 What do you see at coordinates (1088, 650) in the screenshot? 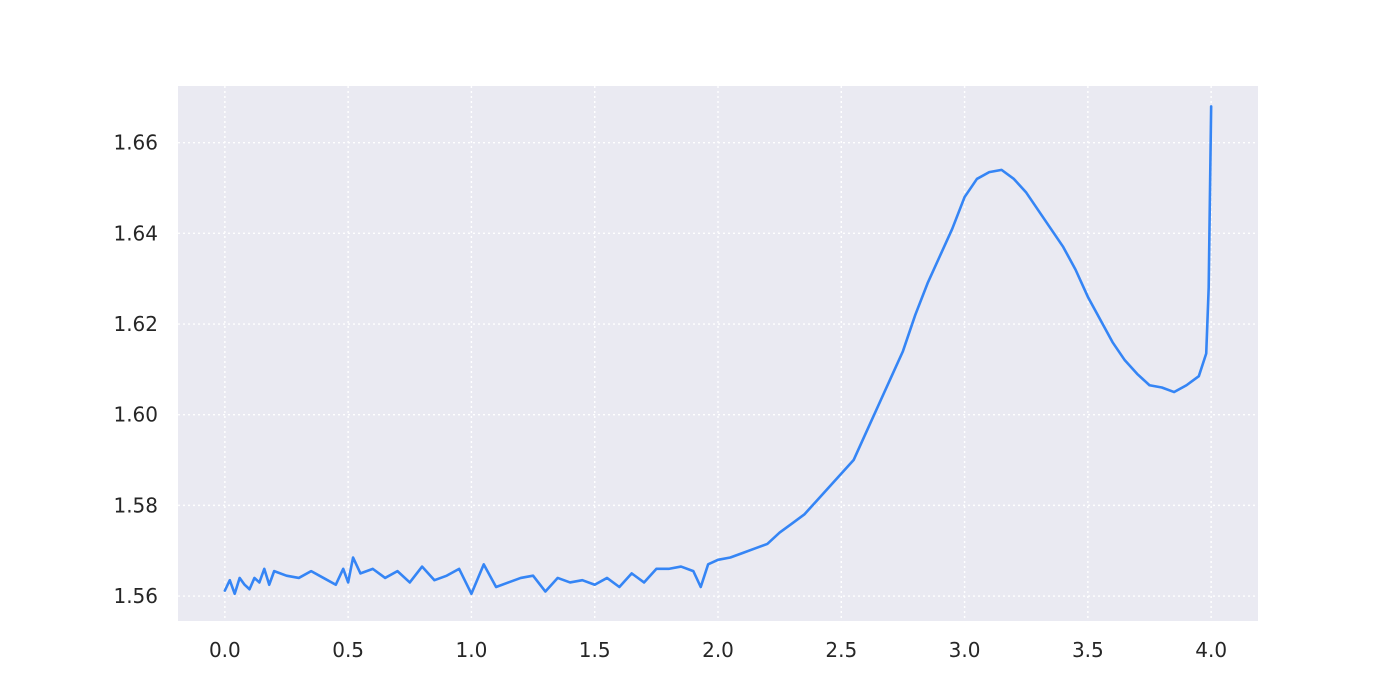
I see `x-tick-label: 3.5` at bounding box center [1088, 650].